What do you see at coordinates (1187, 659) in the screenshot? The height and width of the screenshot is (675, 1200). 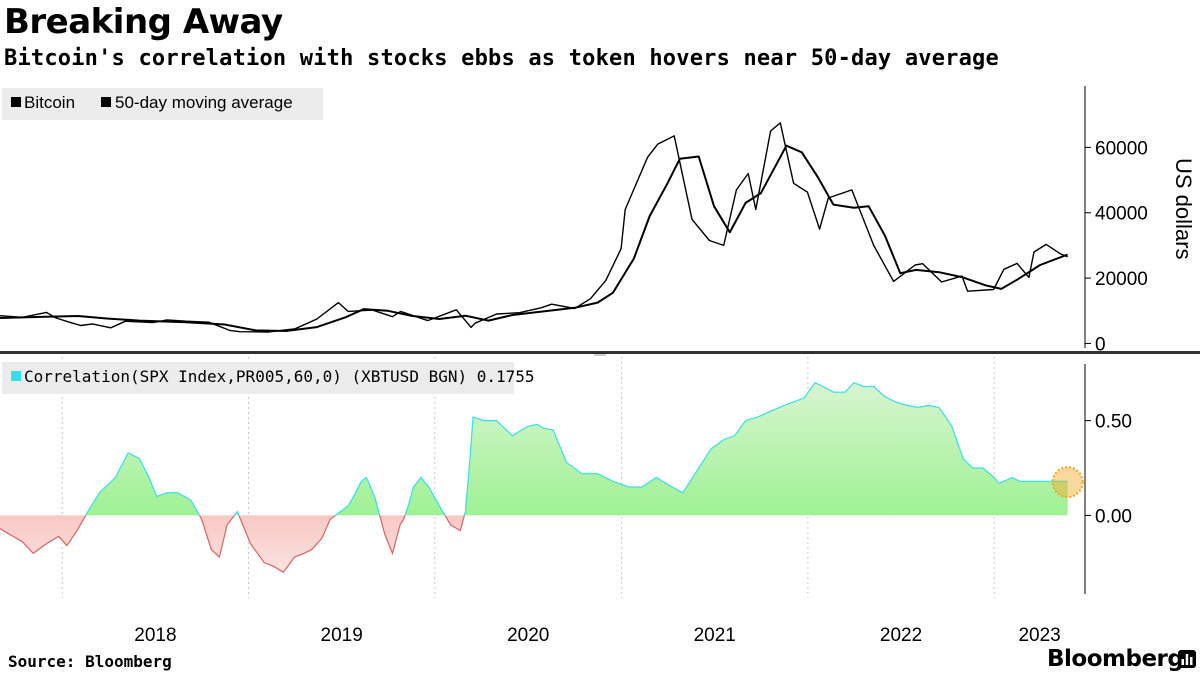 I see `bloomberg-chart-icon` at bounding box center [1187, 659].